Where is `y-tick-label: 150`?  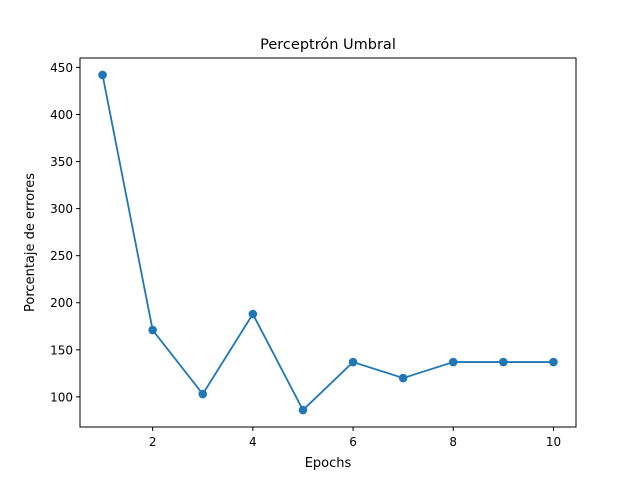 y-tick-label: 150 is located at coordinates (61, 350).